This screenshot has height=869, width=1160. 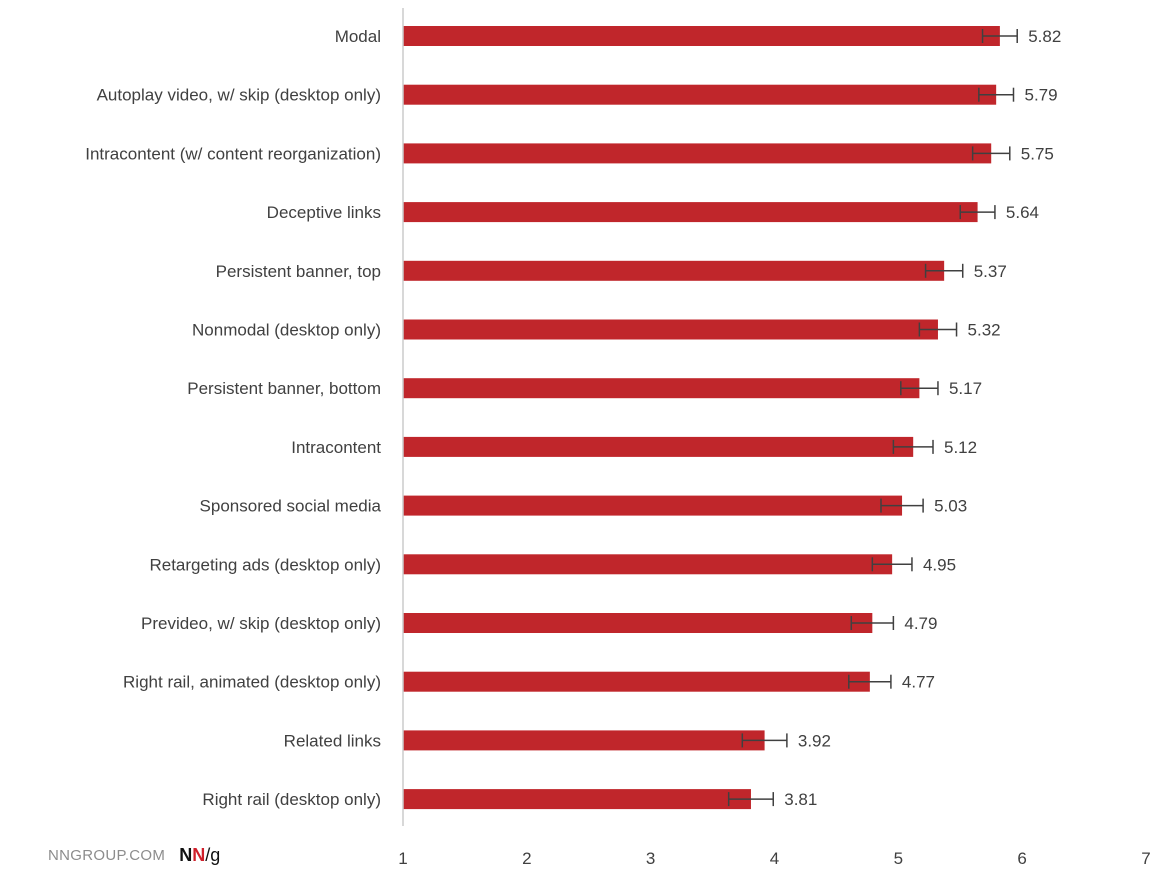 What do you see at coordinates (332, 740) in the screenshot?
I see `category-label-12: Related links` at bounding box center [332, 740].